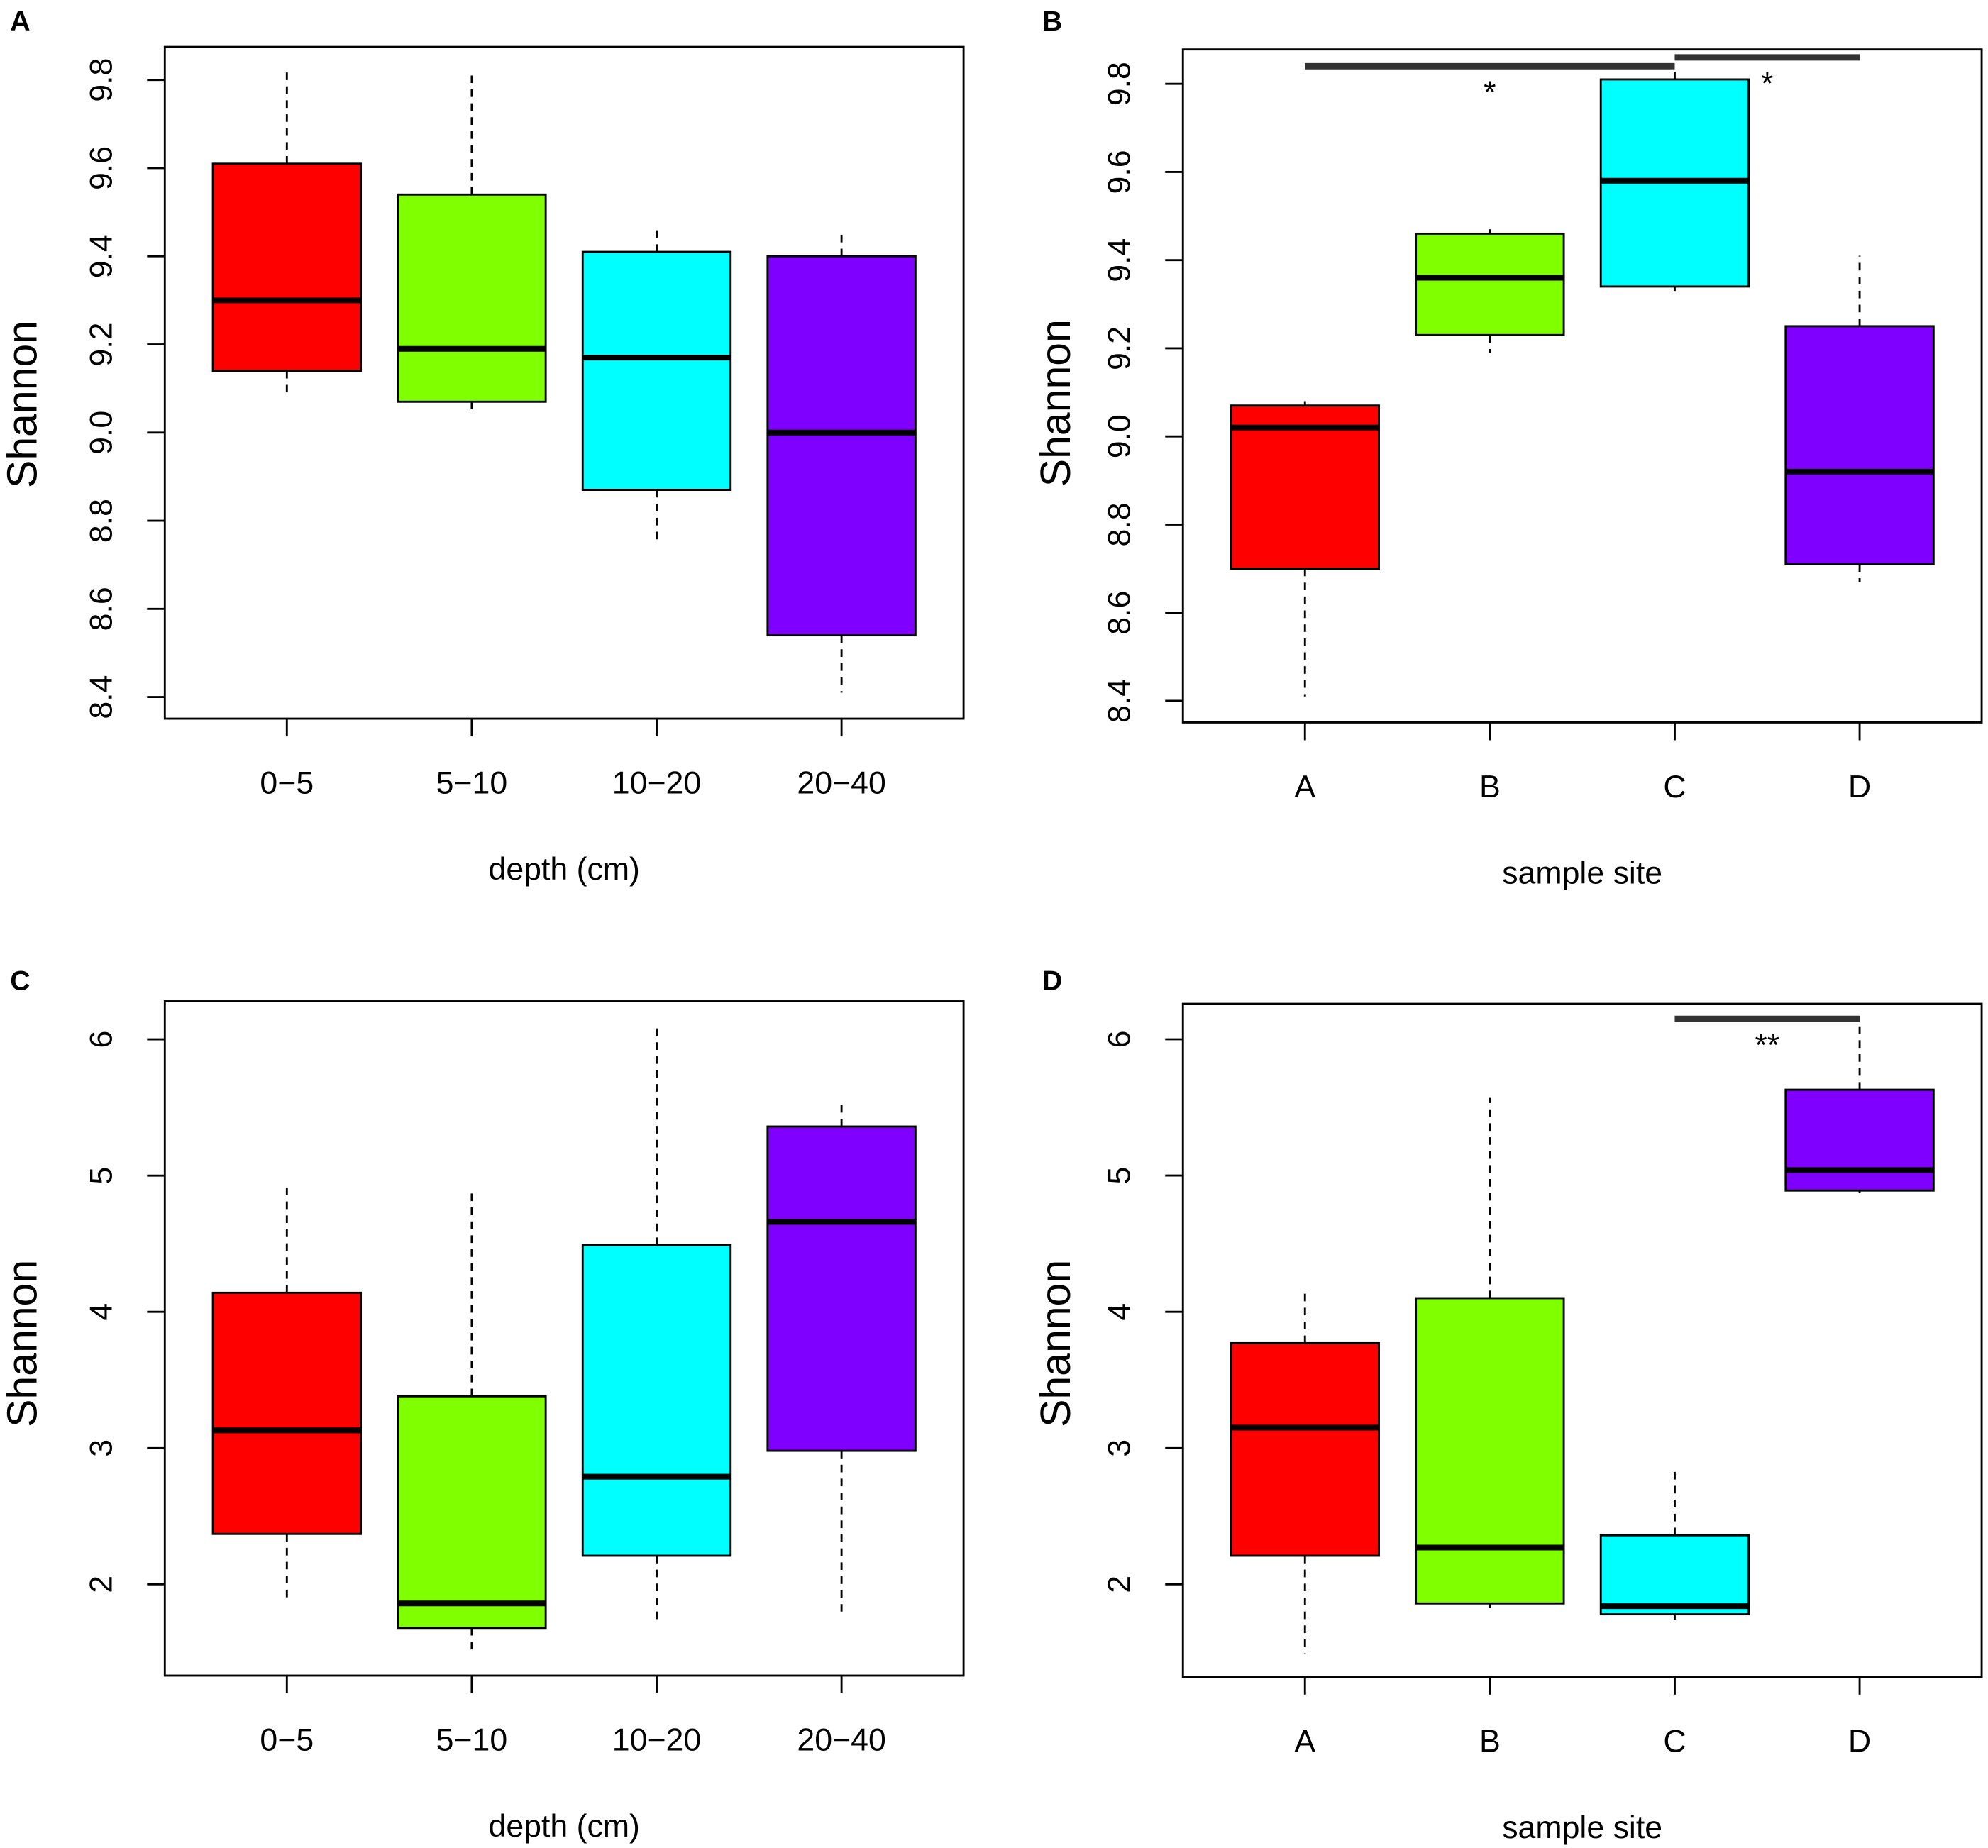  I want to click on panel-letter: B, so click(1052, 21).